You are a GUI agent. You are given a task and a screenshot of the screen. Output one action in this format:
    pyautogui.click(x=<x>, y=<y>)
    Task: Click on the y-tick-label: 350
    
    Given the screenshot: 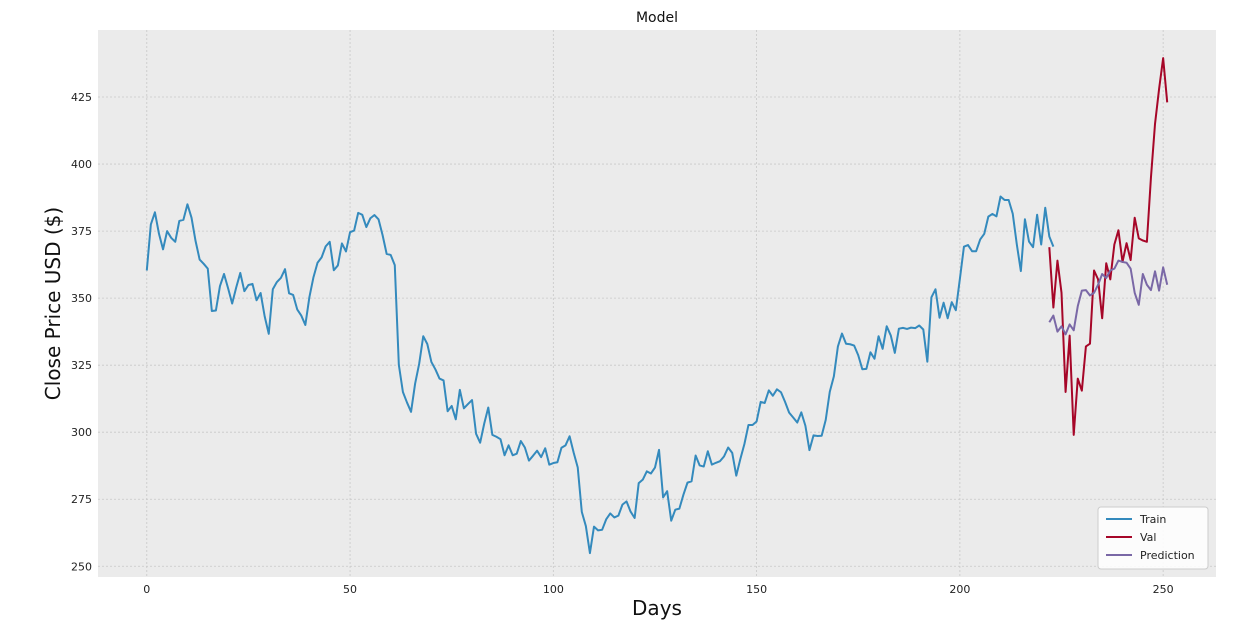 What is the action you would take?
    pyautogui.click(x=81, y=298)
    